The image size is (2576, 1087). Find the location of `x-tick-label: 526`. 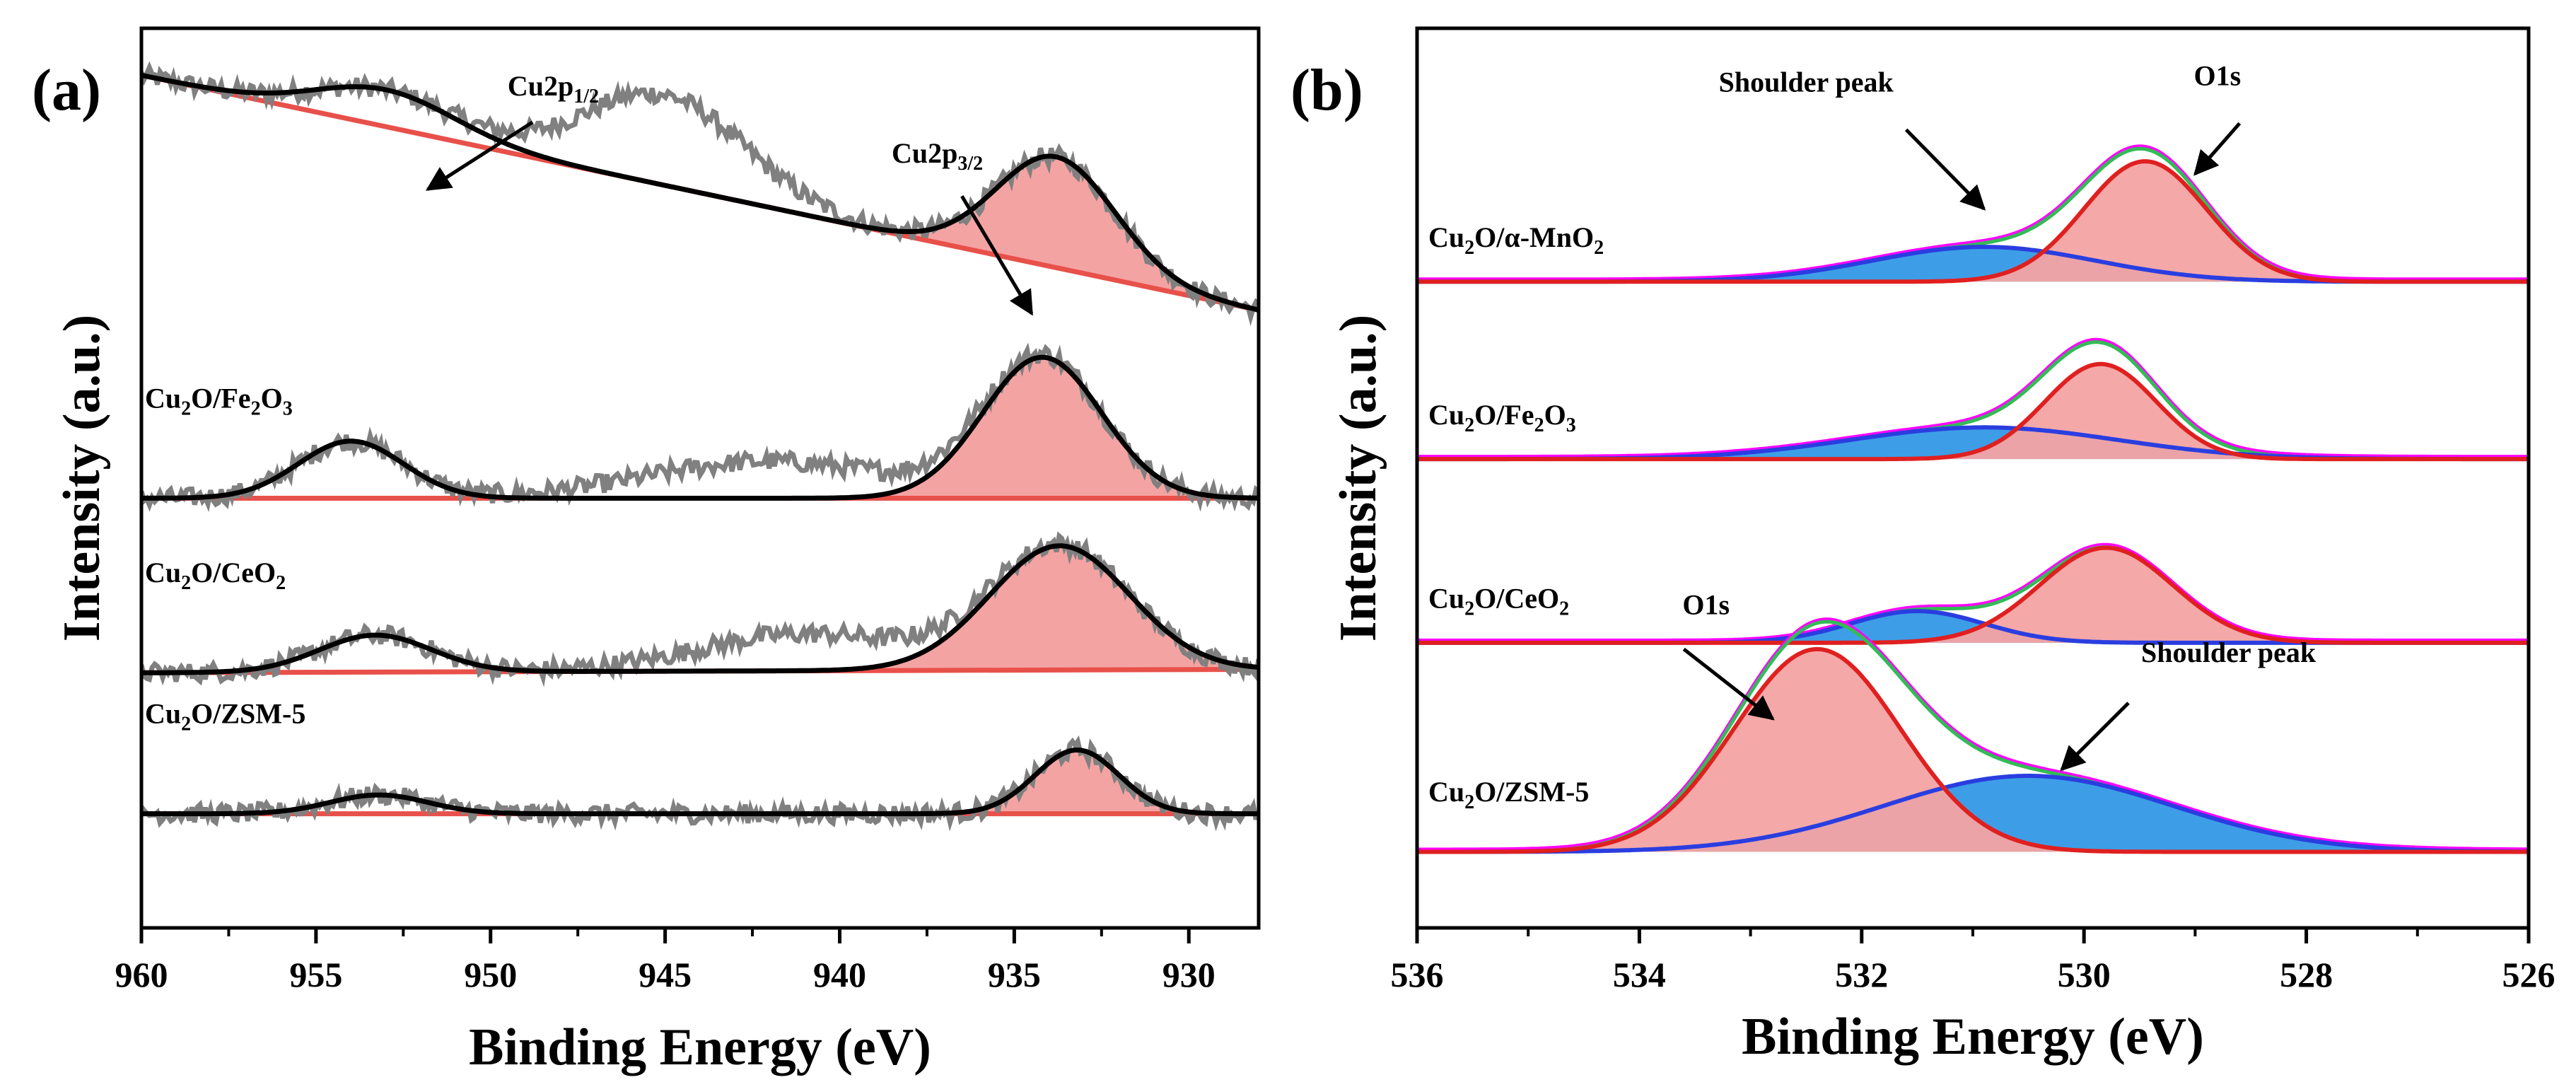

x-tick-label: 526 is located at coordinates (2528, 974).